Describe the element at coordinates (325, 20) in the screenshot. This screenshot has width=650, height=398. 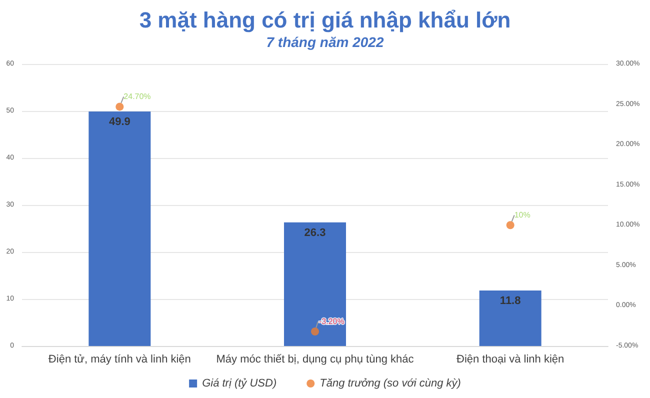
I see `chart-title: 3 mặt hàng có trị giá nhập khẩu lớn` at that location.